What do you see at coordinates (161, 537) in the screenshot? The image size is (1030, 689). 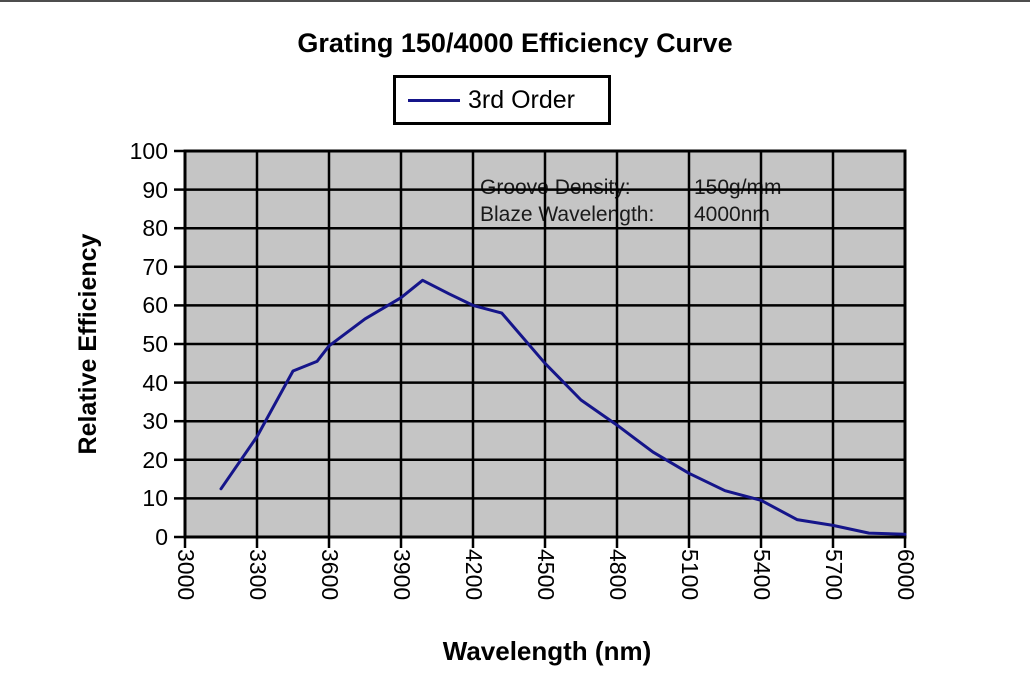 I see `y-tick-label: 0` at bounding box center [161, 537].